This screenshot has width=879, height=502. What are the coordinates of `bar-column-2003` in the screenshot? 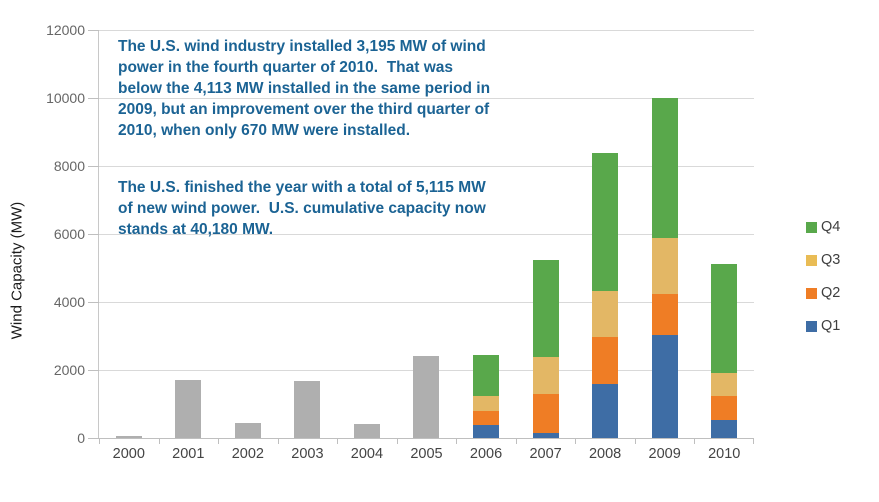 It's located at (308, 234).